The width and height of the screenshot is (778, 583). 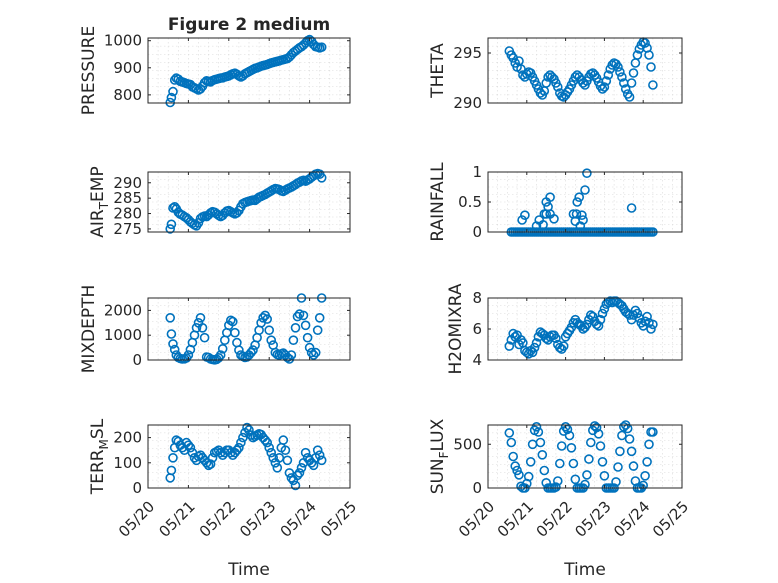 What do you see at coordinates (467, 444) in the screenshot?
I see `y-tick-label: 500` at bounding box center [467, 444].